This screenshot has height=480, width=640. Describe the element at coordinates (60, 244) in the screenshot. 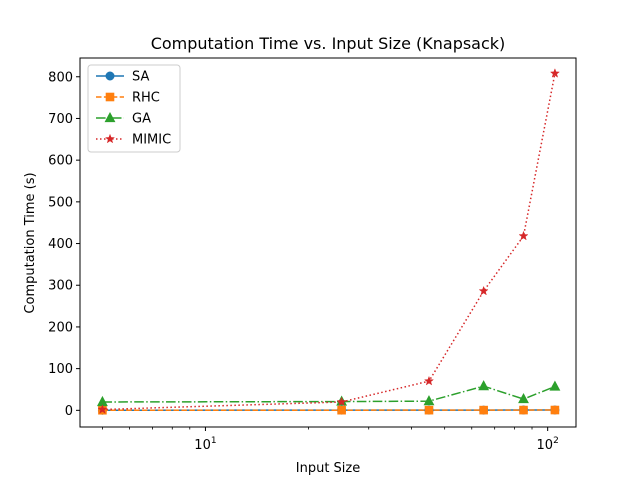

I see `y-tick-label: 400` at that location.